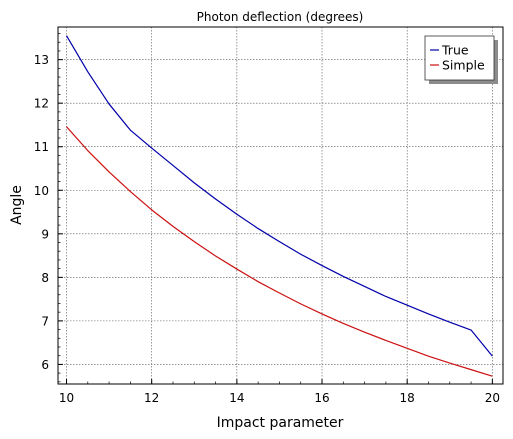 The image size is (513, 439). Describe the element at coordinates (45, 234) in the screenshot. I see `y-tick-label: 9` at that location.